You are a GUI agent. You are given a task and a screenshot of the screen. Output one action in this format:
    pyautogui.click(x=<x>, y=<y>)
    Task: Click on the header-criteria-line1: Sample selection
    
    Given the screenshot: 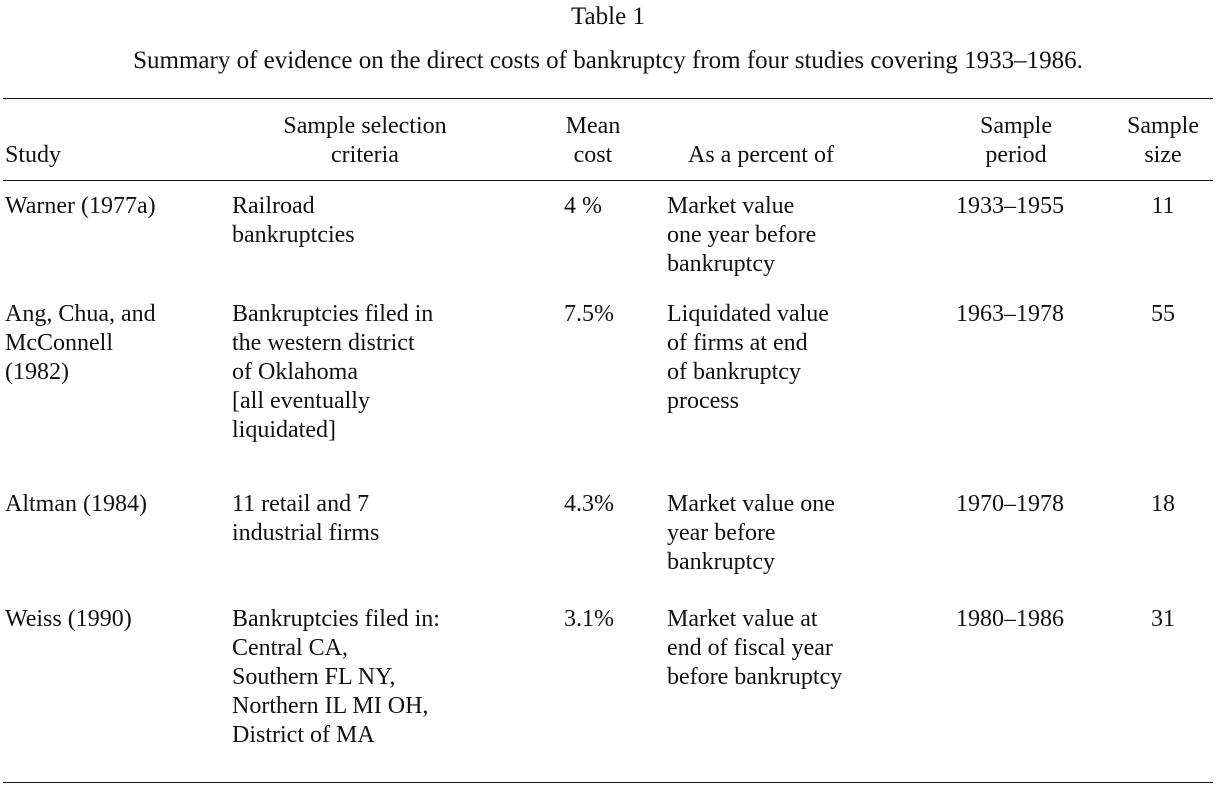 What is the action you would take?
    pyautogui.click(x=365, y=126)
    